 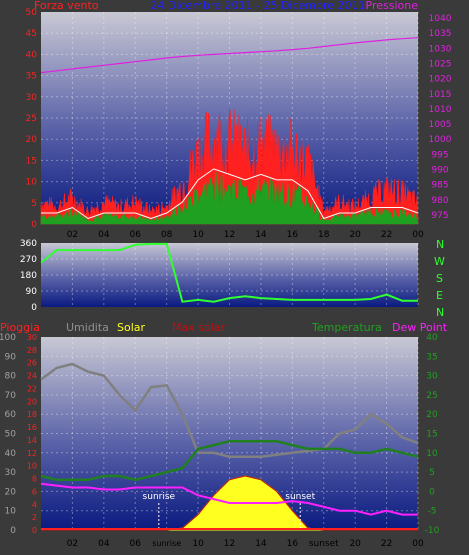 I want to click on pressure-y-tick-label: 1040, so click(x=440, y=19).